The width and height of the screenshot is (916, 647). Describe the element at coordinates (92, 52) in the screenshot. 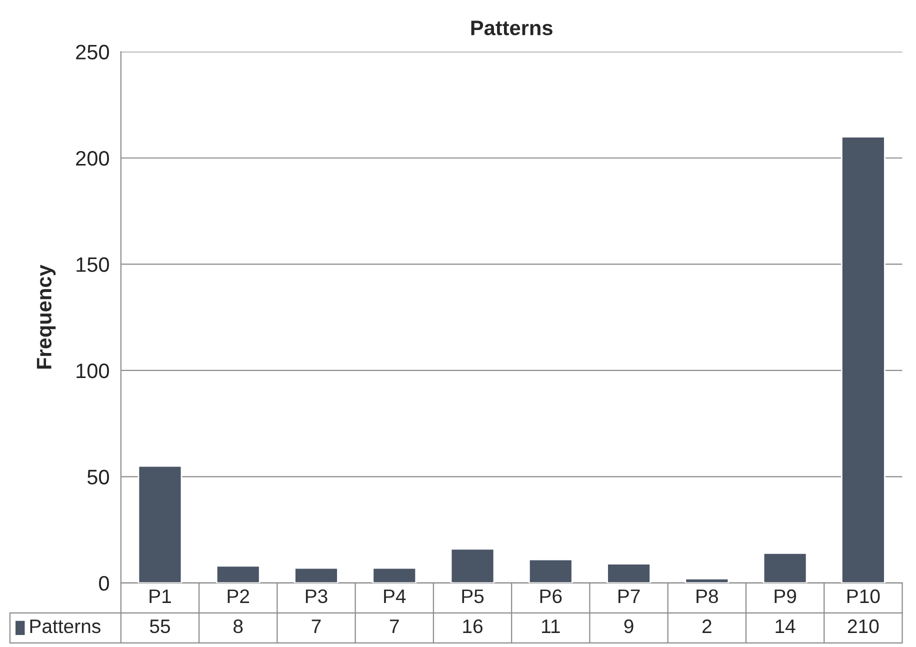

I see `y-tick-label: 250` at that location.